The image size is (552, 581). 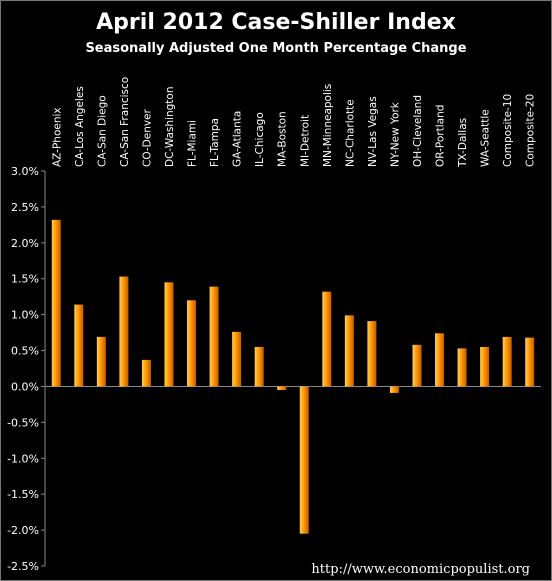 What do you see at coordinates (486, 138) in the screenshot?
I see `category-label: WA-Seattle` at bounding box center [486, 138].